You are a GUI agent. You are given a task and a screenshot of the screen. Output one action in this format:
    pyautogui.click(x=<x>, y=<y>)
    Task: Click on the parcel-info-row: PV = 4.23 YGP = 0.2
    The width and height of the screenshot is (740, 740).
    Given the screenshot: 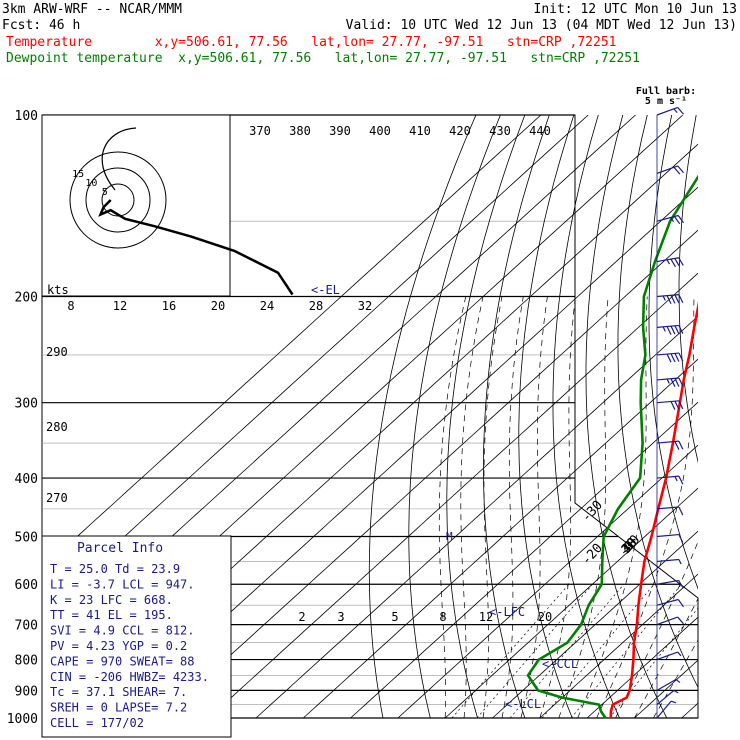 What is the action you would take?
    pyautogui.click(x=118, y=646)
    